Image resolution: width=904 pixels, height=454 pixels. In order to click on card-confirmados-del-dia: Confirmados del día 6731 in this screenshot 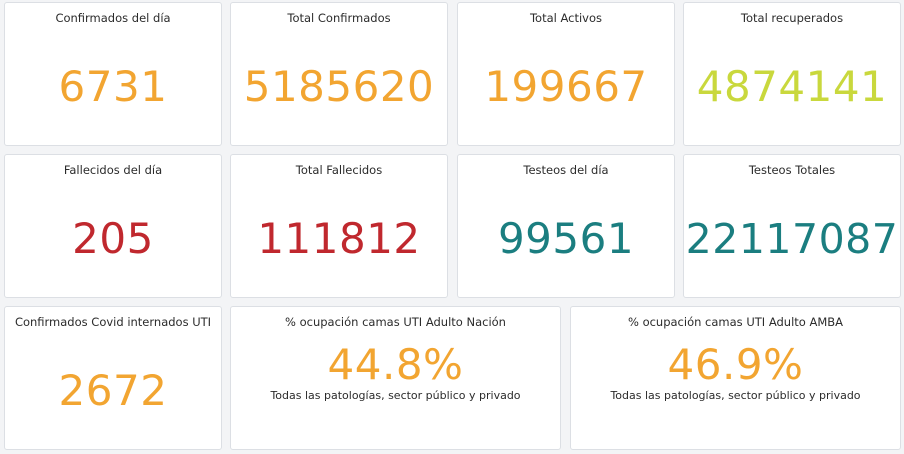, I will do `click(113, 74)`.